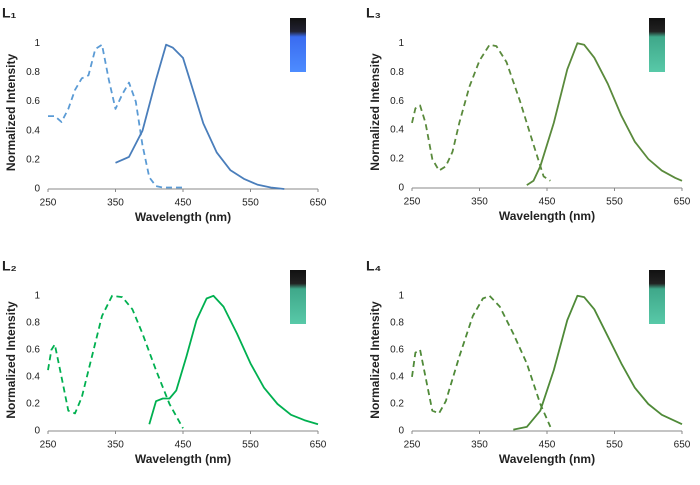  Describe the element at coordinates (9, 13) in the screenshot. I see `panel-title: L₁` at that location.